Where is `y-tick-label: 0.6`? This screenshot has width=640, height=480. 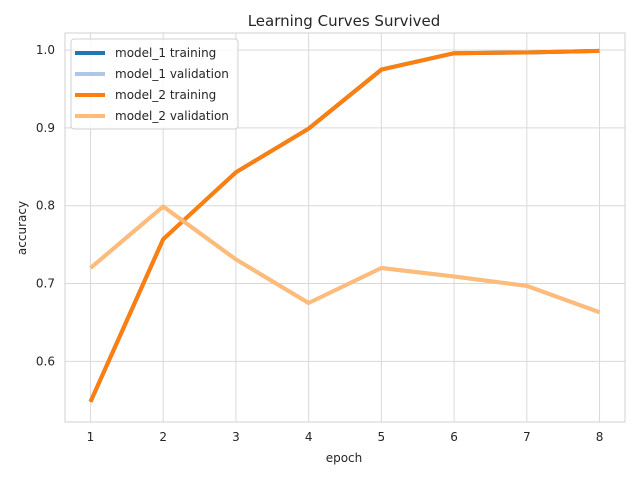 y-tick-label: 0.6 is located at coordinates (45, 361).